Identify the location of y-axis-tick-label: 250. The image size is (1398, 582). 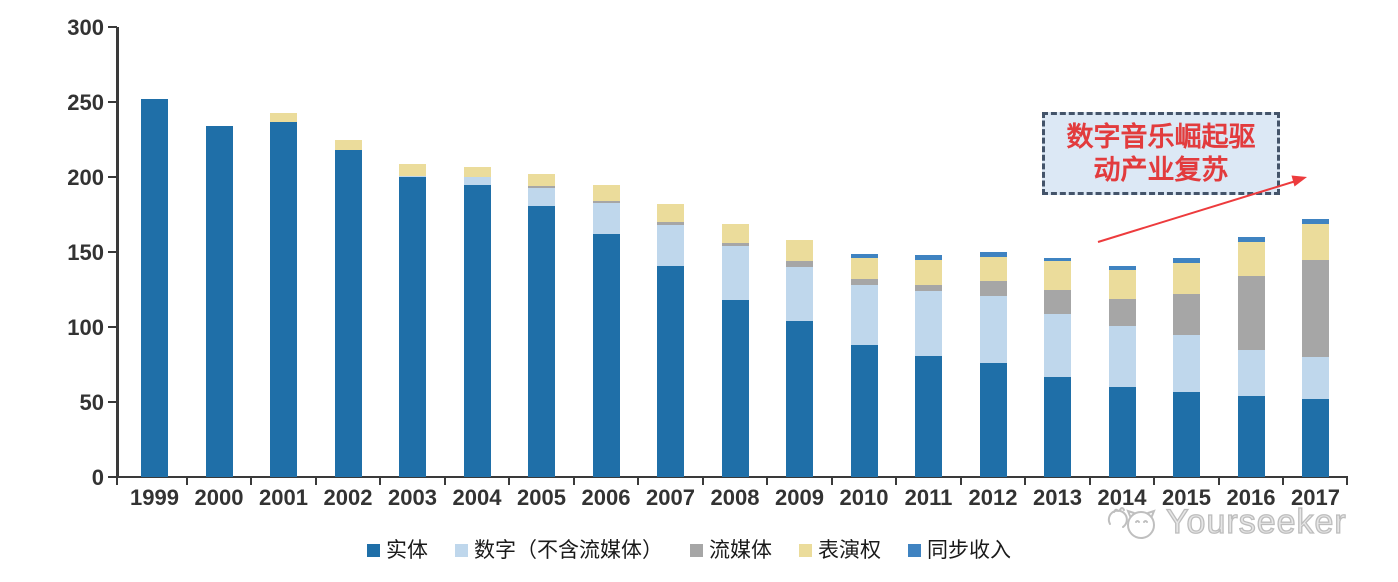
(85, 102).